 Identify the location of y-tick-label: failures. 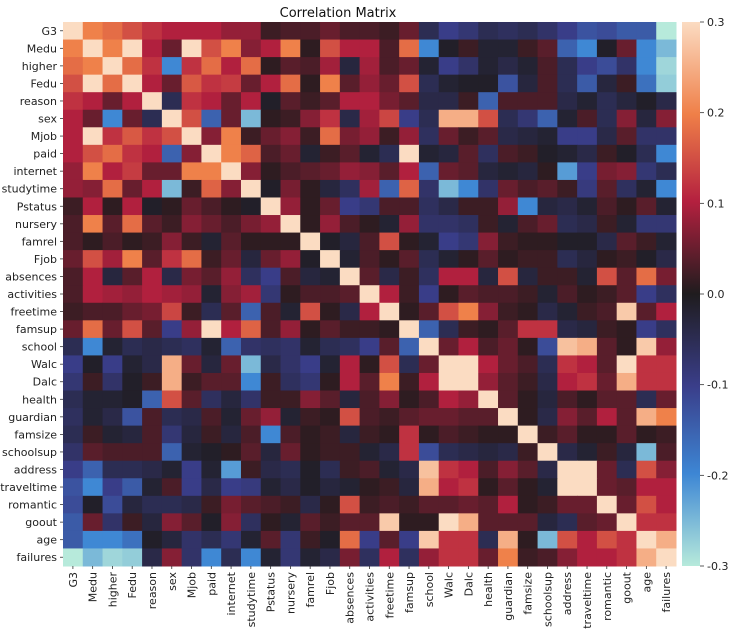
(37, 557).